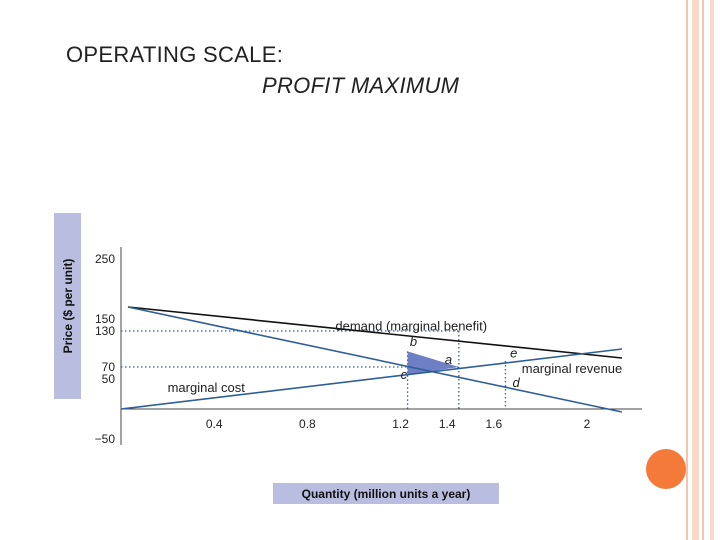 Image resolution: width=720 pixels, height=540 pixels. I want to click on marginal-revenue-line, so click(375, 359).